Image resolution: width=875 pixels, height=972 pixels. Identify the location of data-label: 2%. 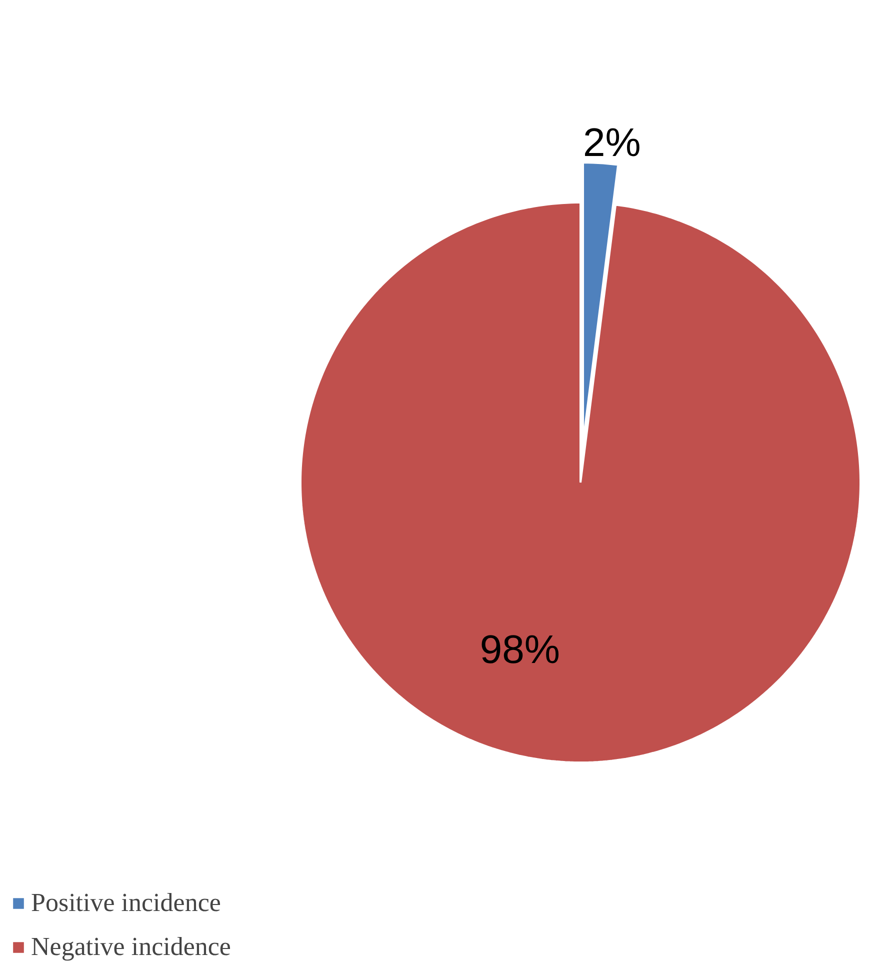
(611, 143).